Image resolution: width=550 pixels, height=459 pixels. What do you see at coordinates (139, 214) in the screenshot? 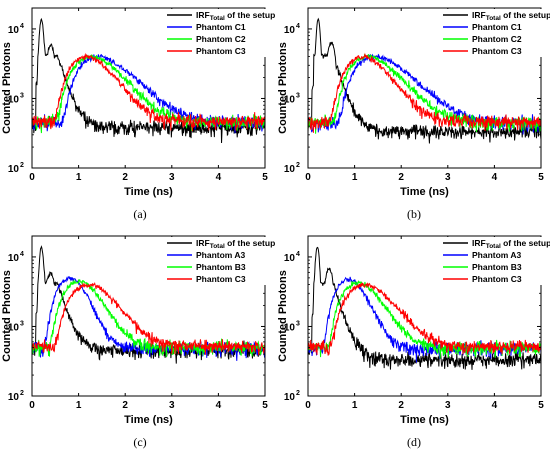
I see `panel-caption: (a)` at bounding box center [139, 214].